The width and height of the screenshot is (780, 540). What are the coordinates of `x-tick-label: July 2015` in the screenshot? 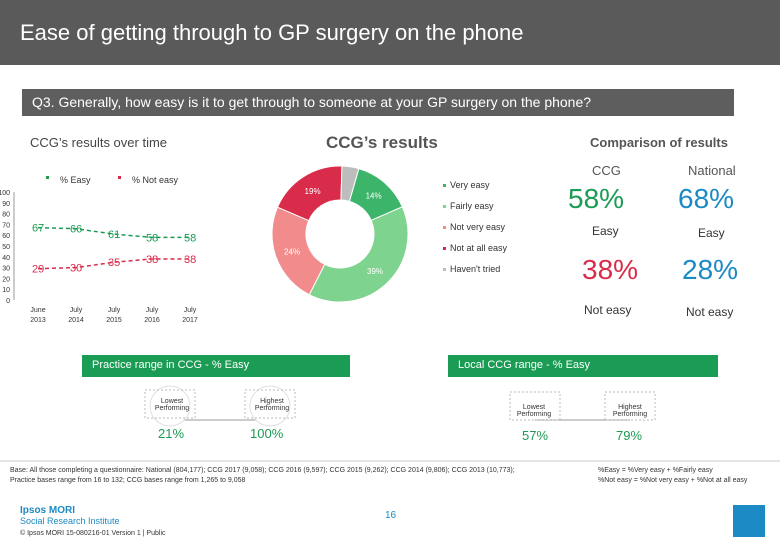 It's located at (114, 315).